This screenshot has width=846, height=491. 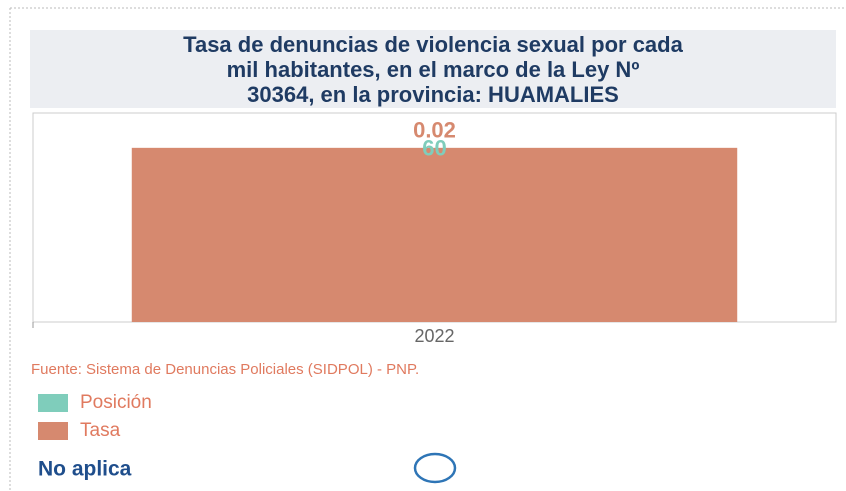 What do you see at coordinates (433, 94) in the screenshot?
I see `title-line: 30364, en la provincia: HUAMALIES` at bounding box center [433, 94].